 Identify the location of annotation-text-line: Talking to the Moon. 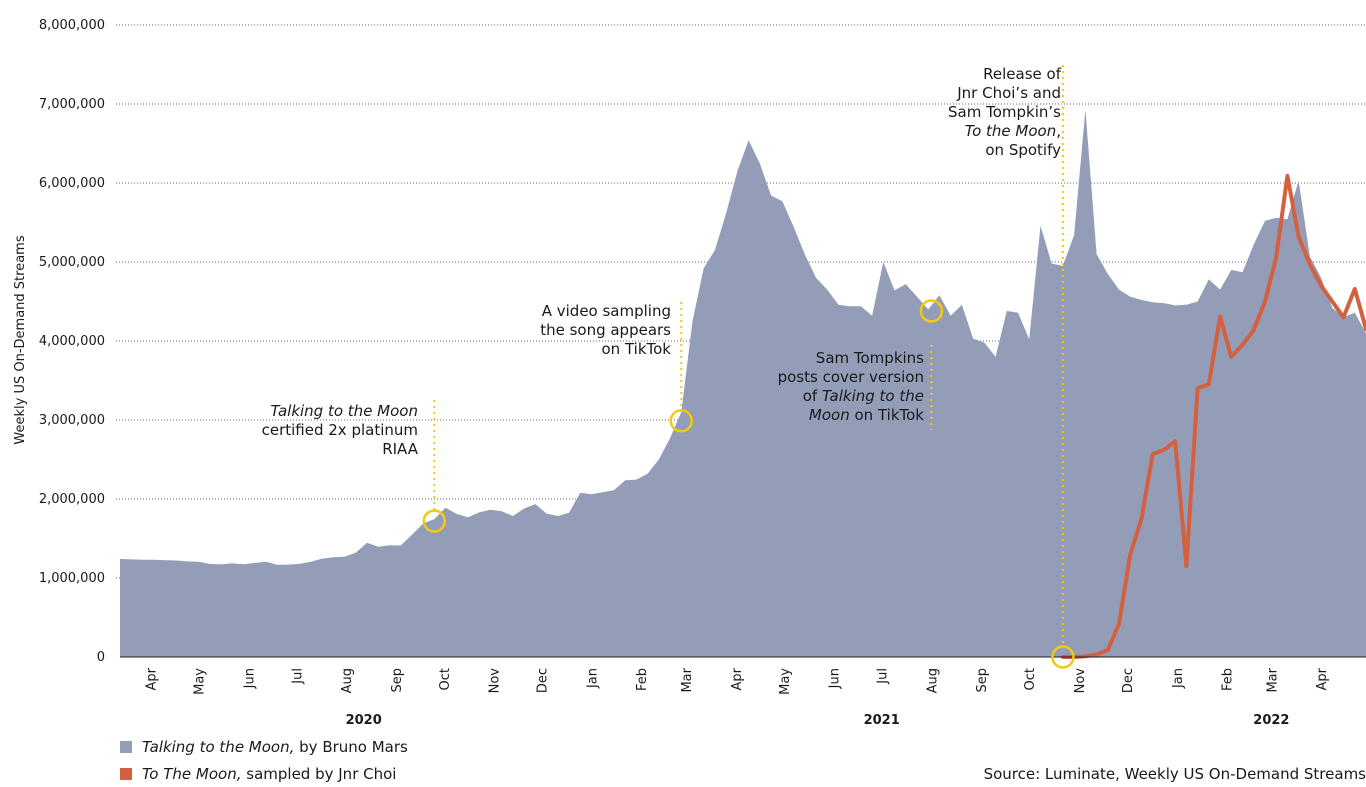
(344, 411).